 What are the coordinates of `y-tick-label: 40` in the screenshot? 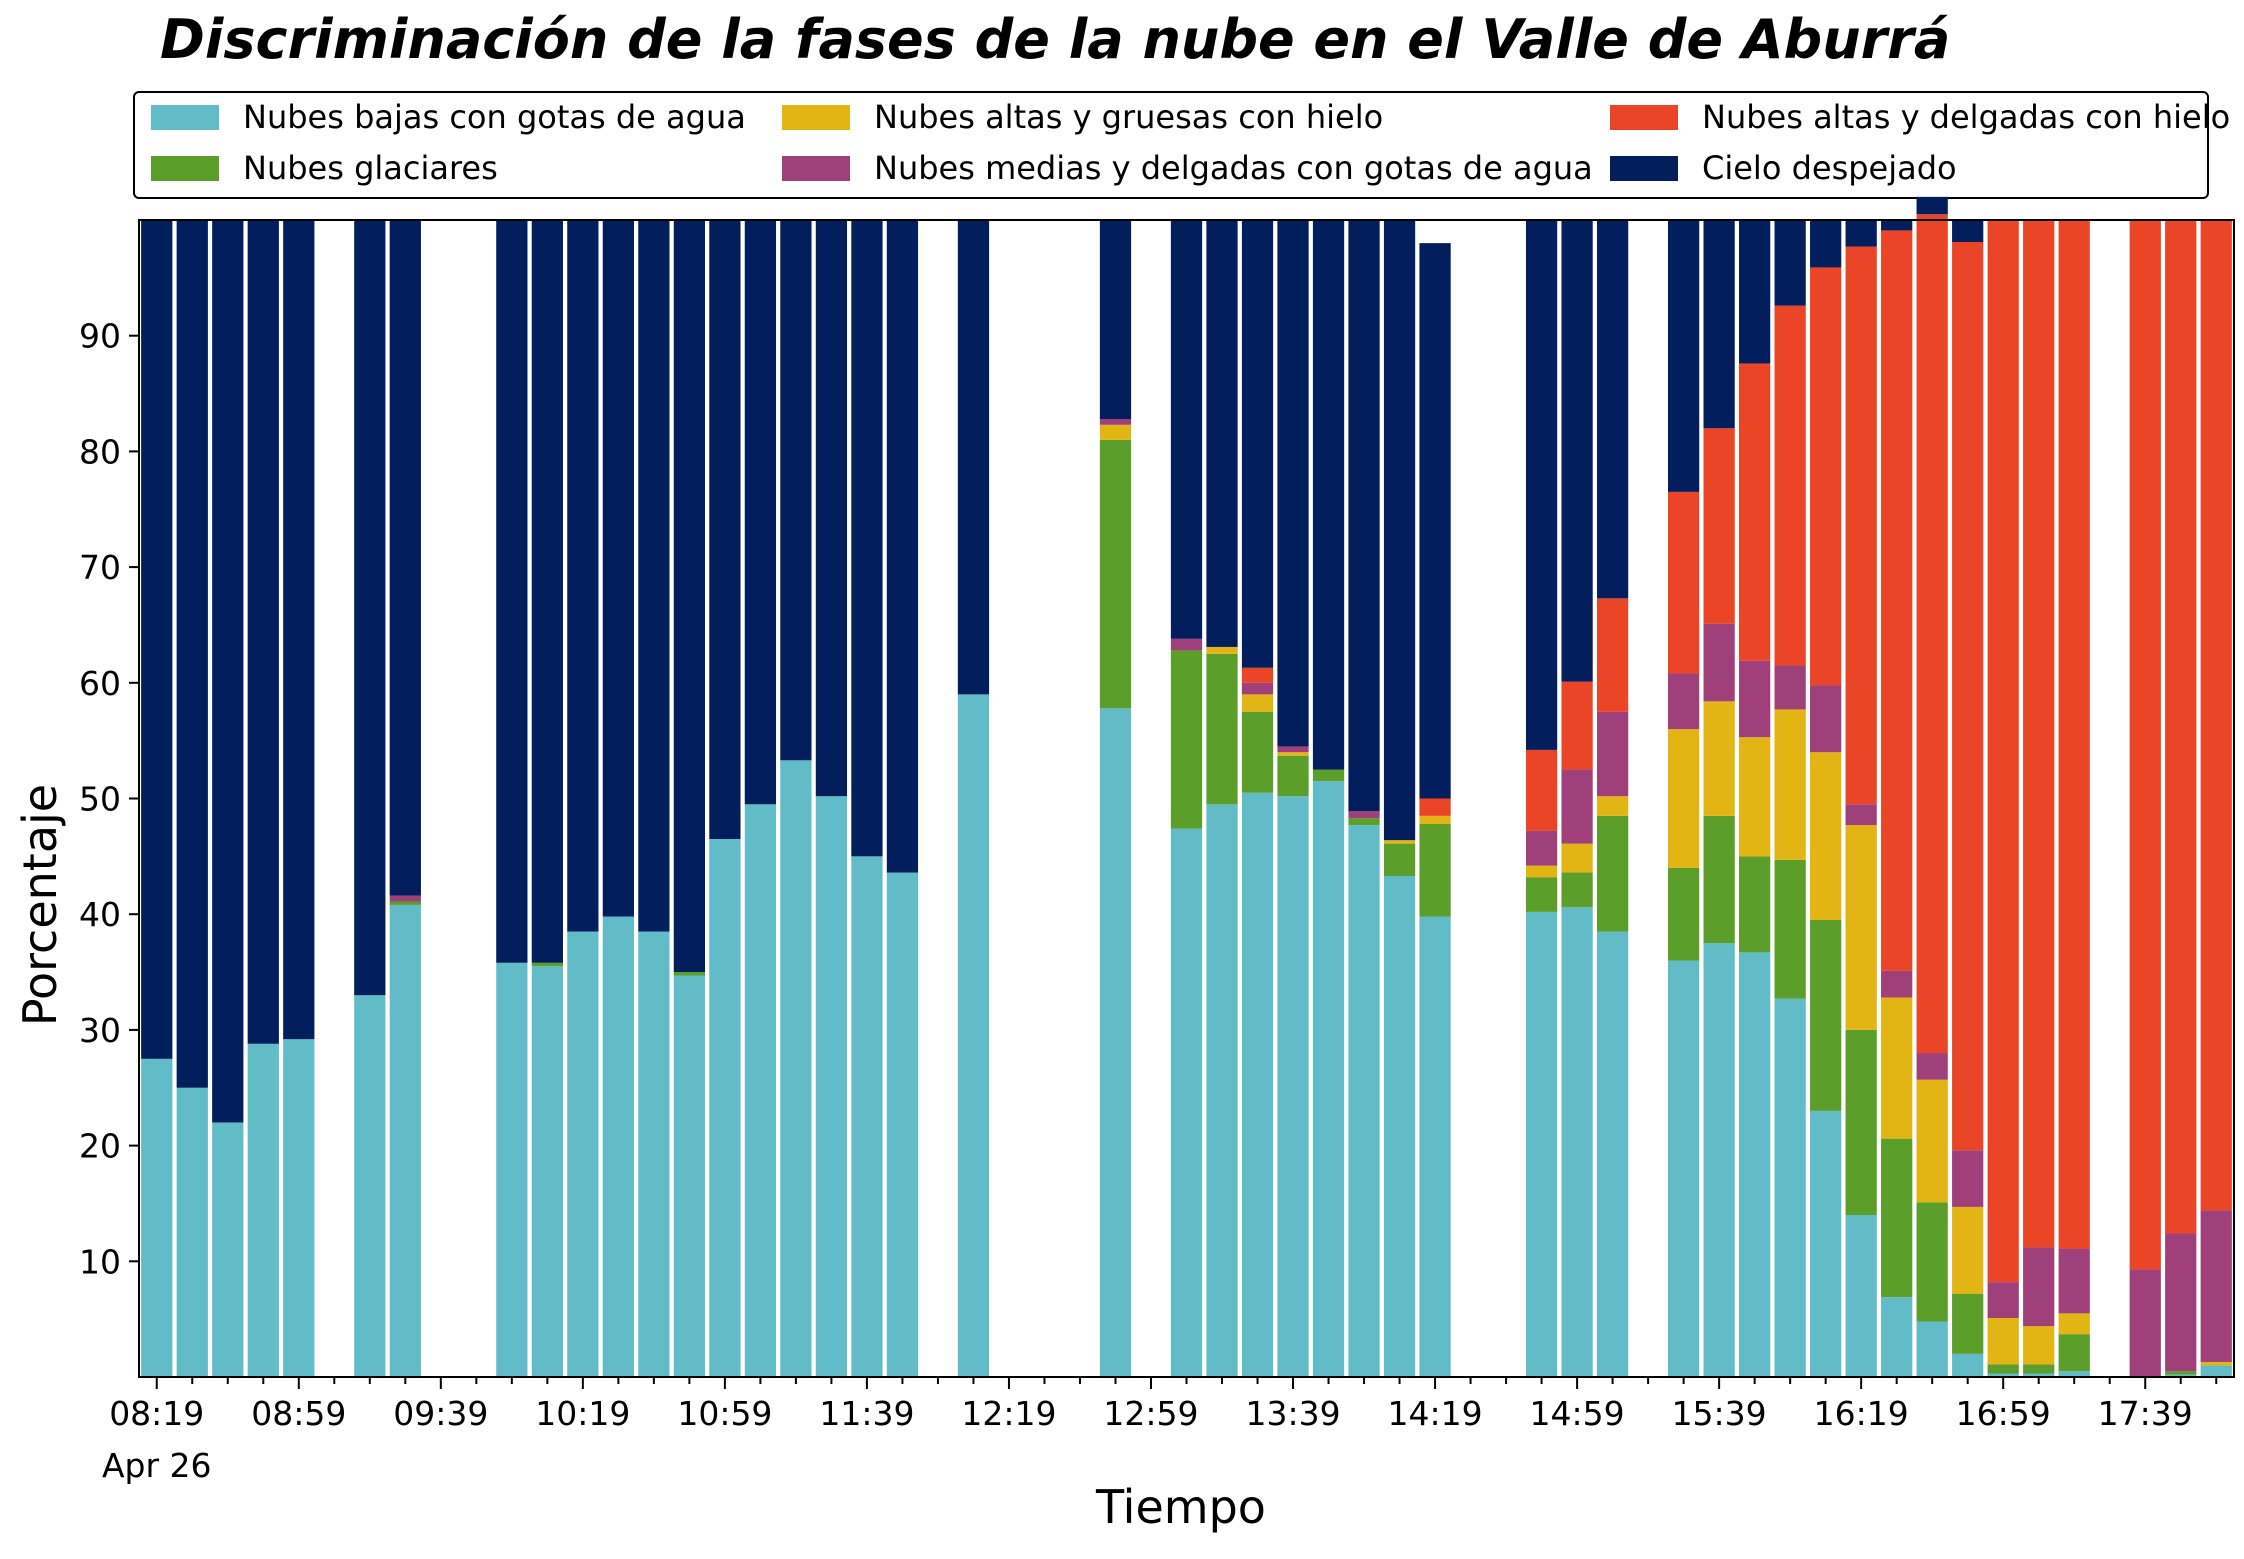 It's located at (100, 914).